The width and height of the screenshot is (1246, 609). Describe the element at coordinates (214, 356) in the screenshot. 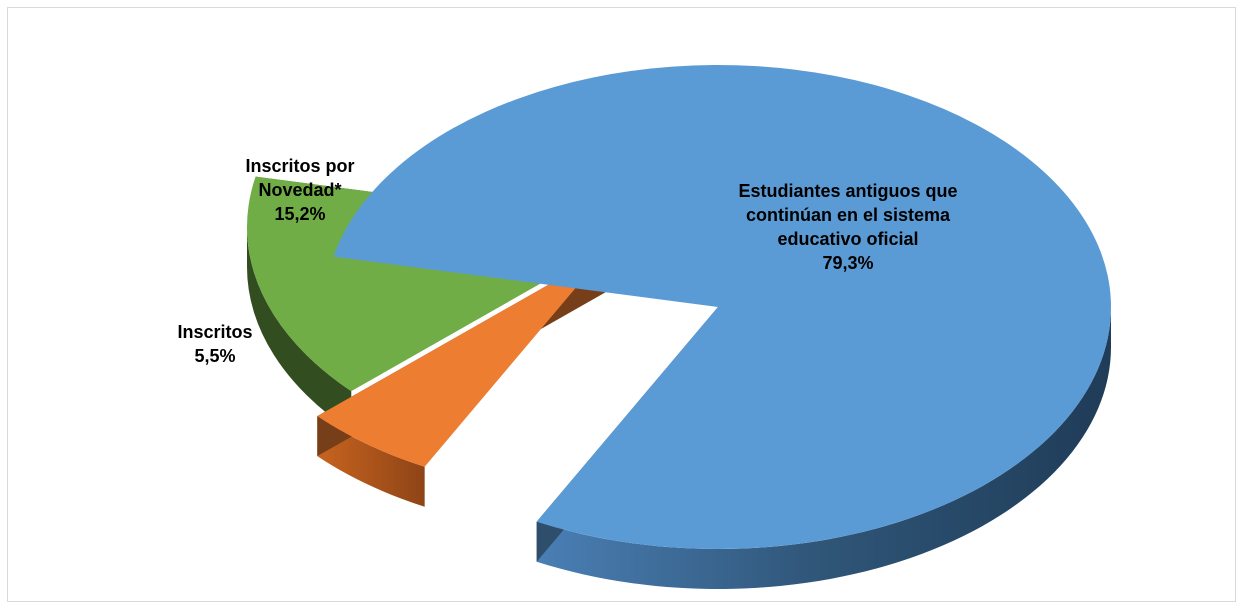

I see `data-label-orange-value: 5,5%` at that location.